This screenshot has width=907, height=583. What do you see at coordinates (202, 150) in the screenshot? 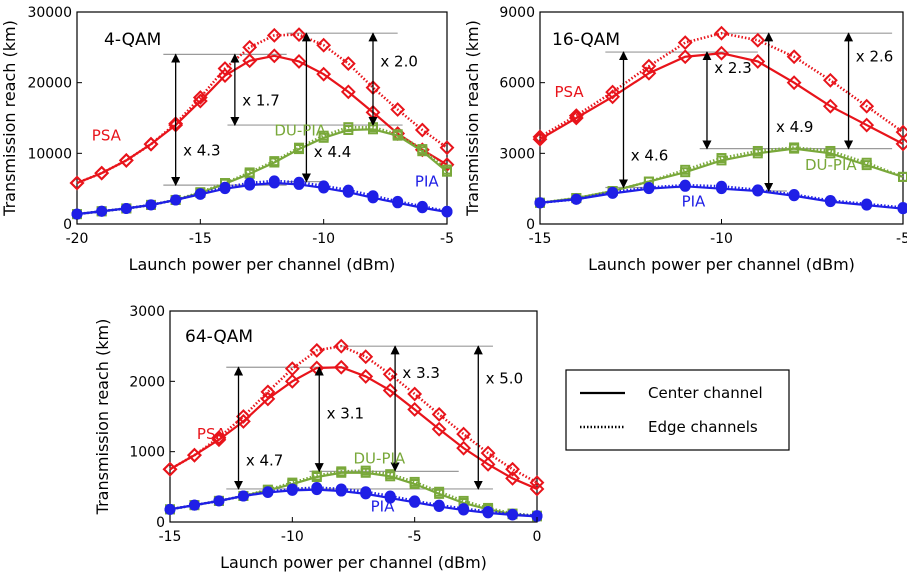
I see `ratio-label: x 4.3` at bounding box center [202, 150].